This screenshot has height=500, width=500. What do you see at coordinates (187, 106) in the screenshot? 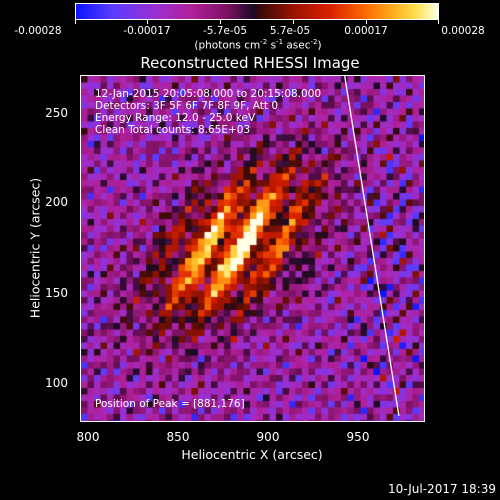
I see `detectors-text: Detectors: 3F 5F 6F 7F 8F 9F, Att 0` at bounding box center [187, 106].